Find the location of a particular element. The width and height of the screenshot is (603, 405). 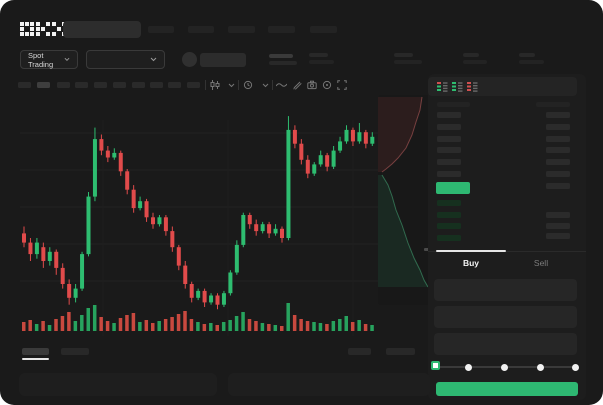

fullscreen-icon is located at coordinates (342, 85).